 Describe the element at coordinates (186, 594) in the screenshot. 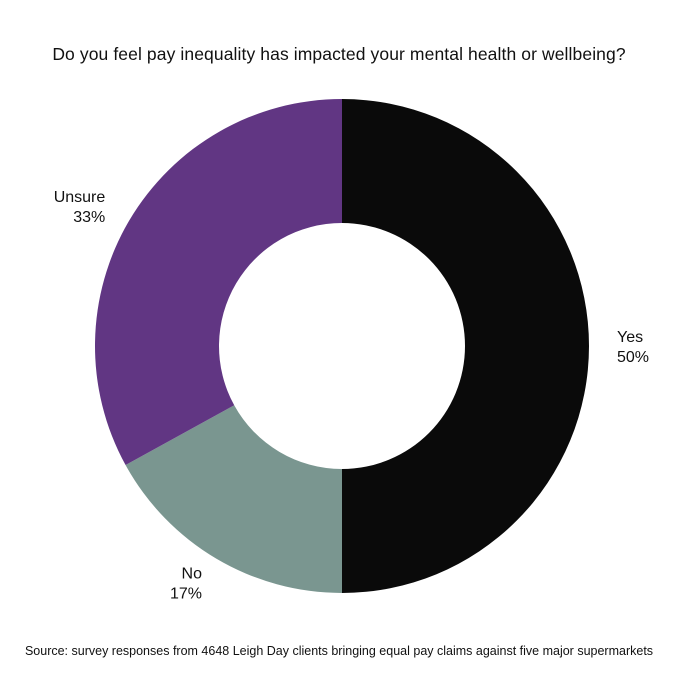

I see `slice-value-no: 17%` at that location.